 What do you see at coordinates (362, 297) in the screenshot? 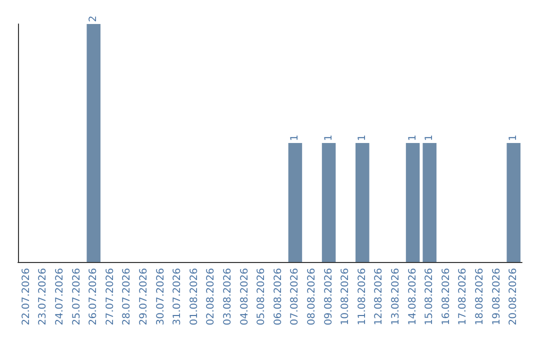
I see `x-tick-label: 11.08.2026` at bounding box center [362, 297].